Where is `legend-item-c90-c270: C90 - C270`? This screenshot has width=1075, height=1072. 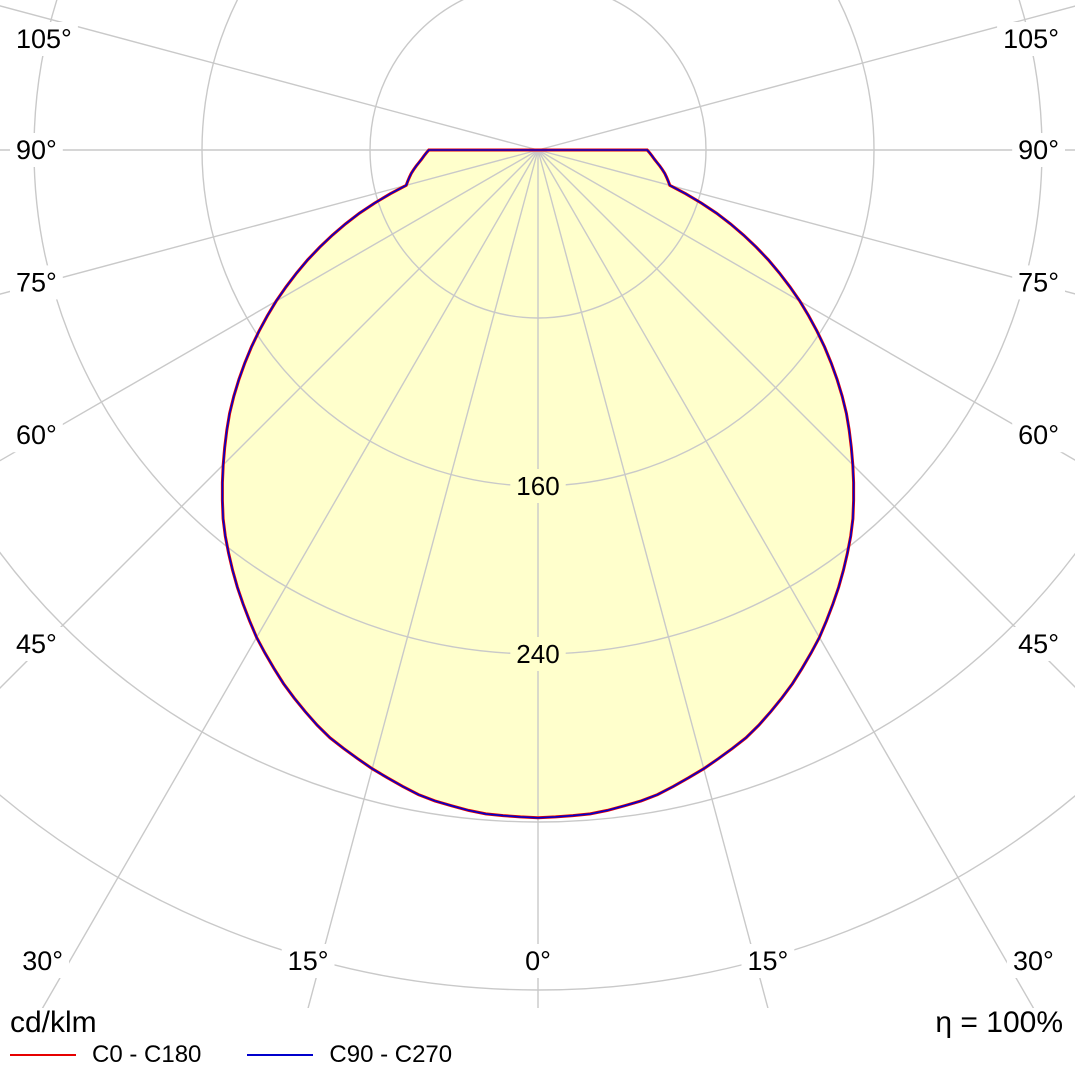
legend-item-c90-c270: C90 - C270 is located at coordinates (349, 1055).